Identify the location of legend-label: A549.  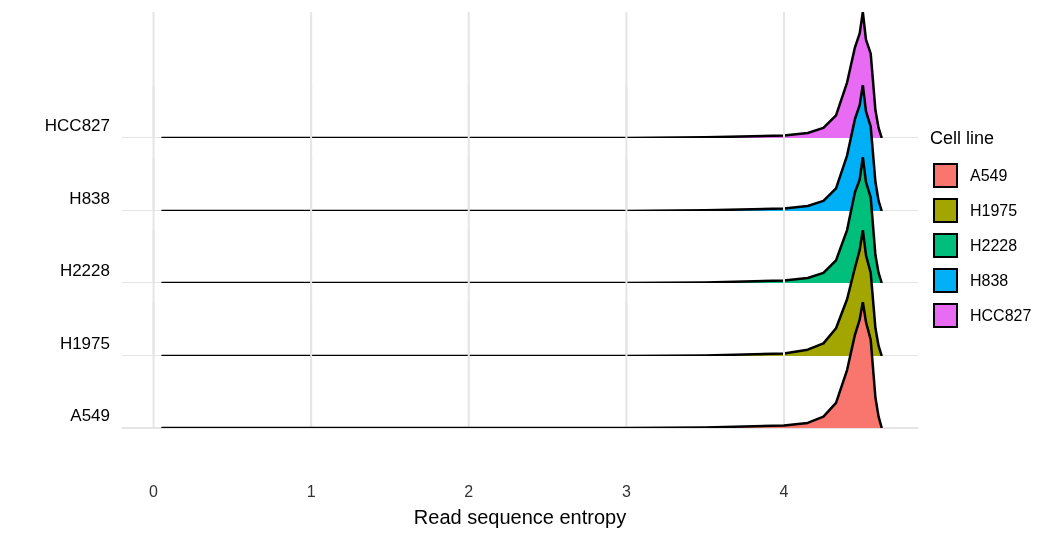
(989, 175).